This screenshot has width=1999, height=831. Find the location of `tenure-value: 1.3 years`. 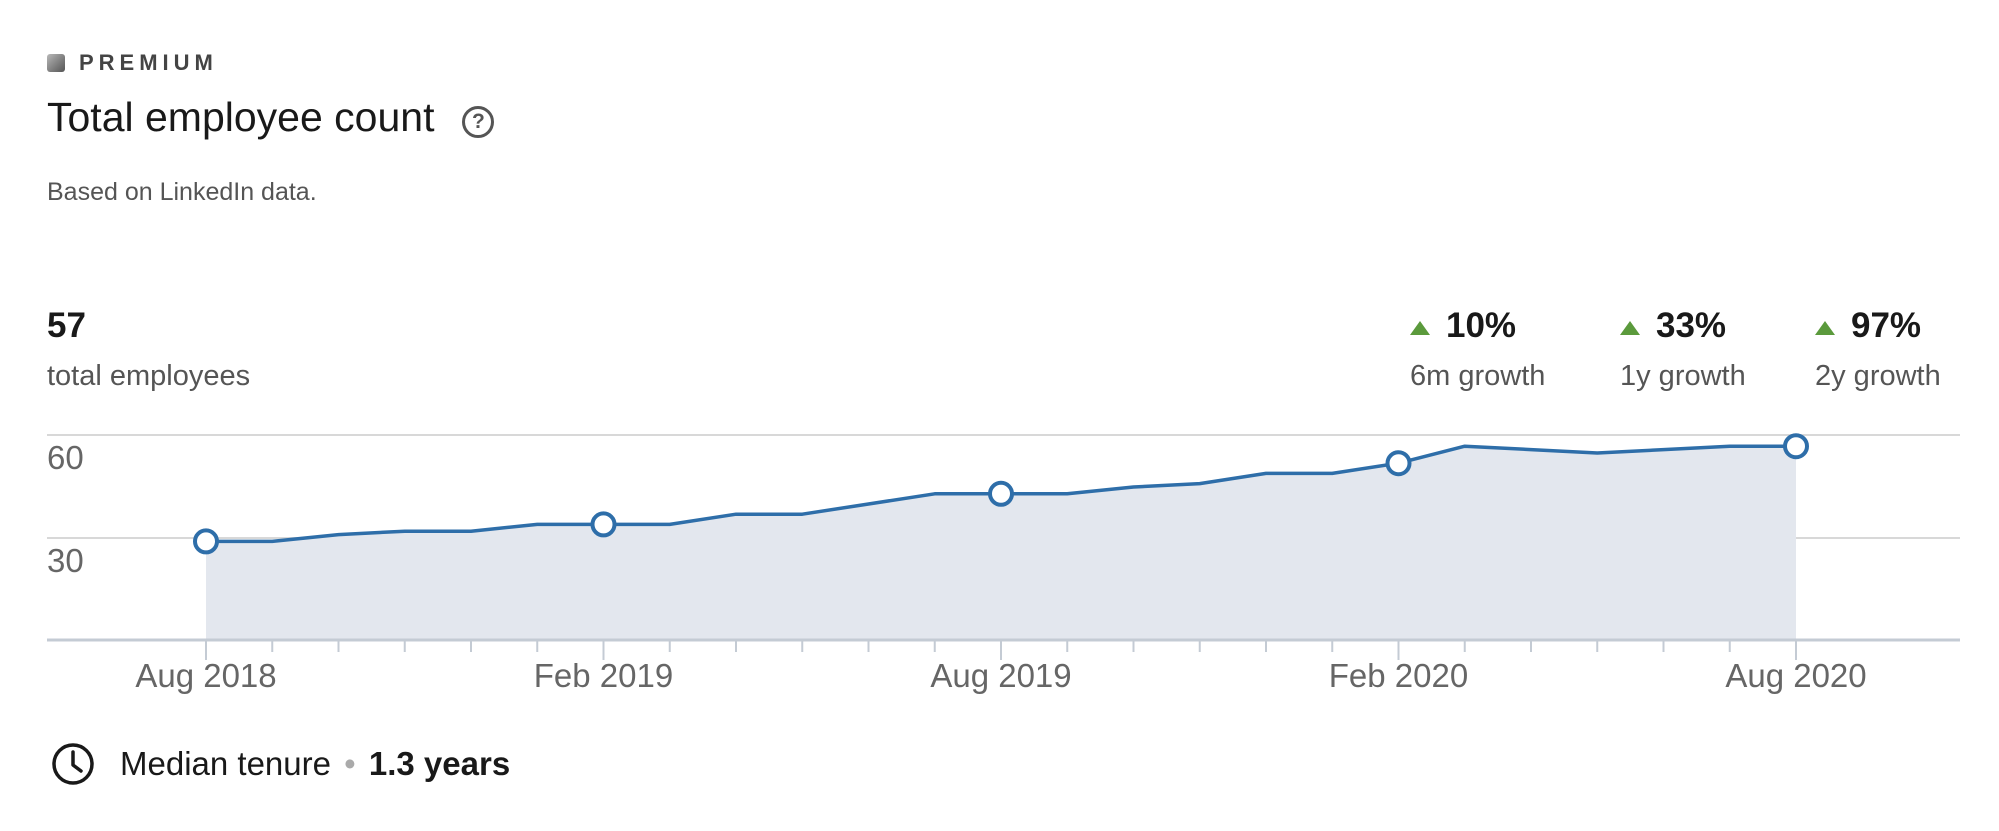

tenure-value: 1.3 years is located at coordinates (439, 763).